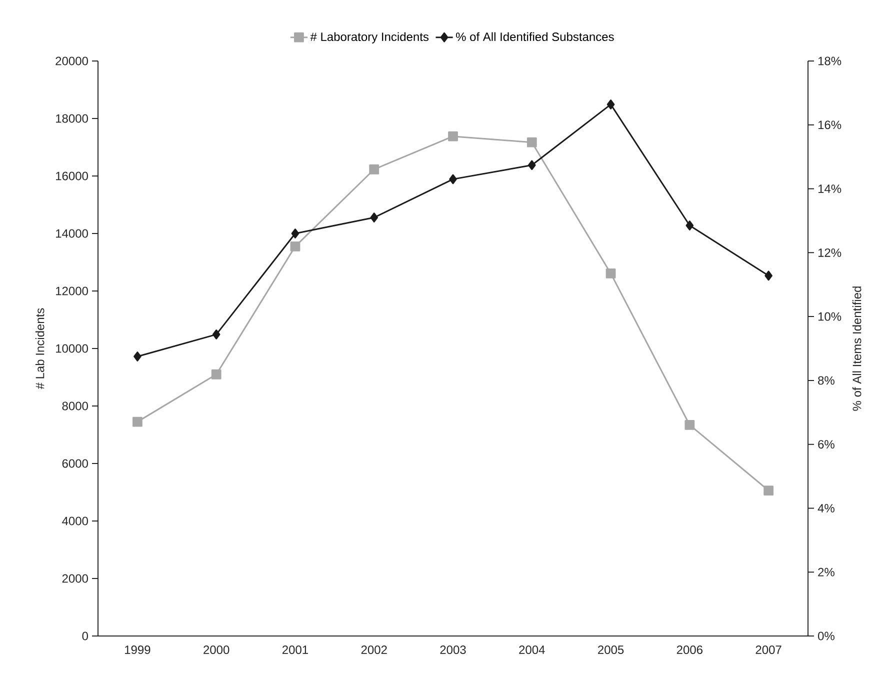 The width and height of the screenshot is (889, 675). I want to click on y2-tick-label: 2%, so click(826, 572).